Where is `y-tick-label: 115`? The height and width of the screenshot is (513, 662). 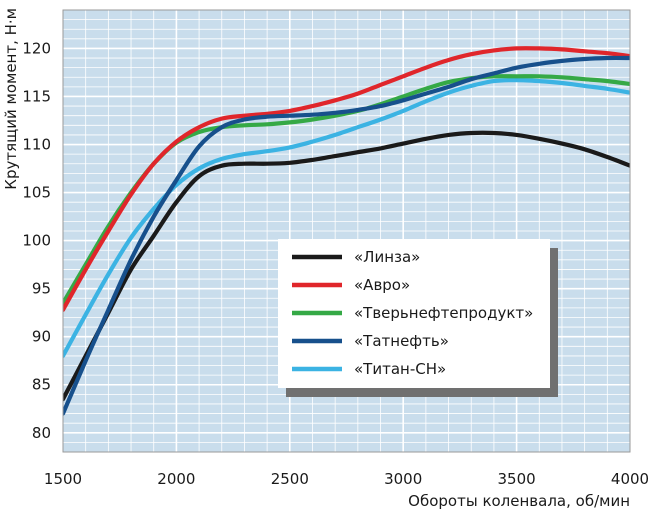
y-tick-label: 115 is located at coordinates (36, 96).